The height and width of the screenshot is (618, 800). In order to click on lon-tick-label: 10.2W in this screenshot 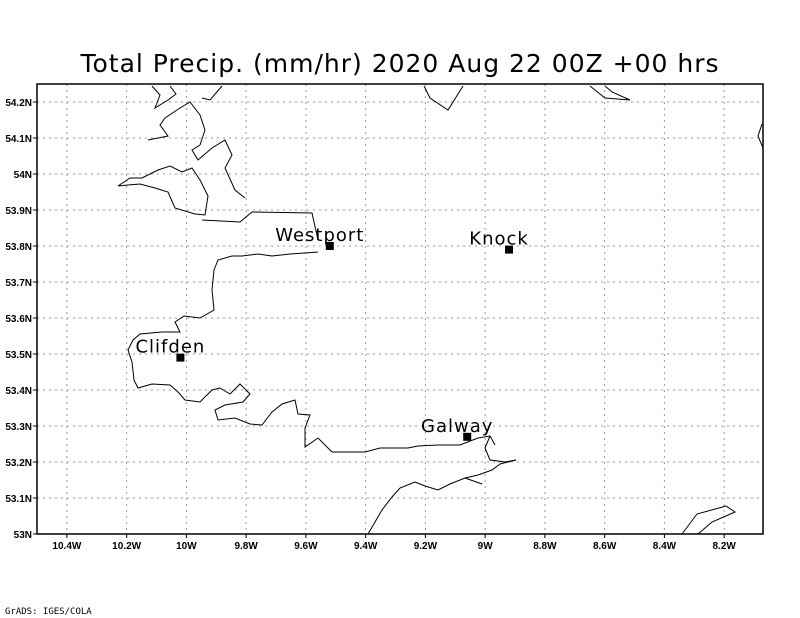, I will do `click(126, 546)`.